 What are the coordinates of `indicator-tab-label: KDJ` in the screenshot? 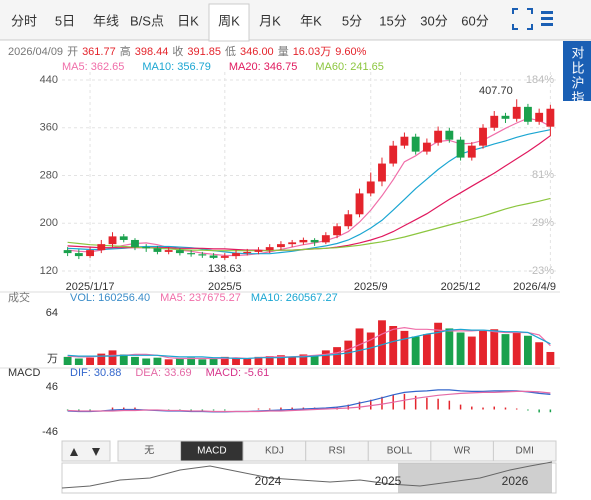 It's located at (274, 451).